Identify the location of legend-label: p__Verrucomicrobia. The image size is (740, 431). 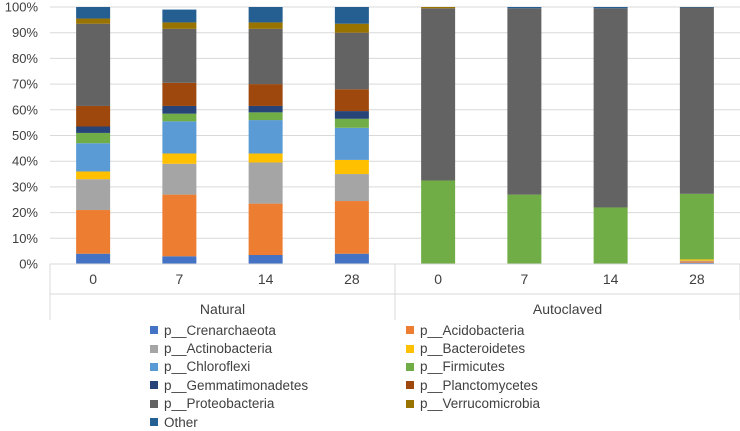
(480, 404).